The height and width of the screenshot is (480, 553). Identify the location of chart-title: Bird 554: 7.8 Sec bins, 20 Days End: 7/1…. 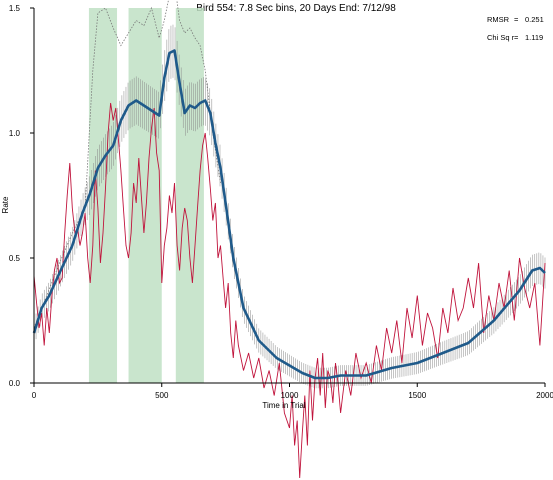
(296, 8).